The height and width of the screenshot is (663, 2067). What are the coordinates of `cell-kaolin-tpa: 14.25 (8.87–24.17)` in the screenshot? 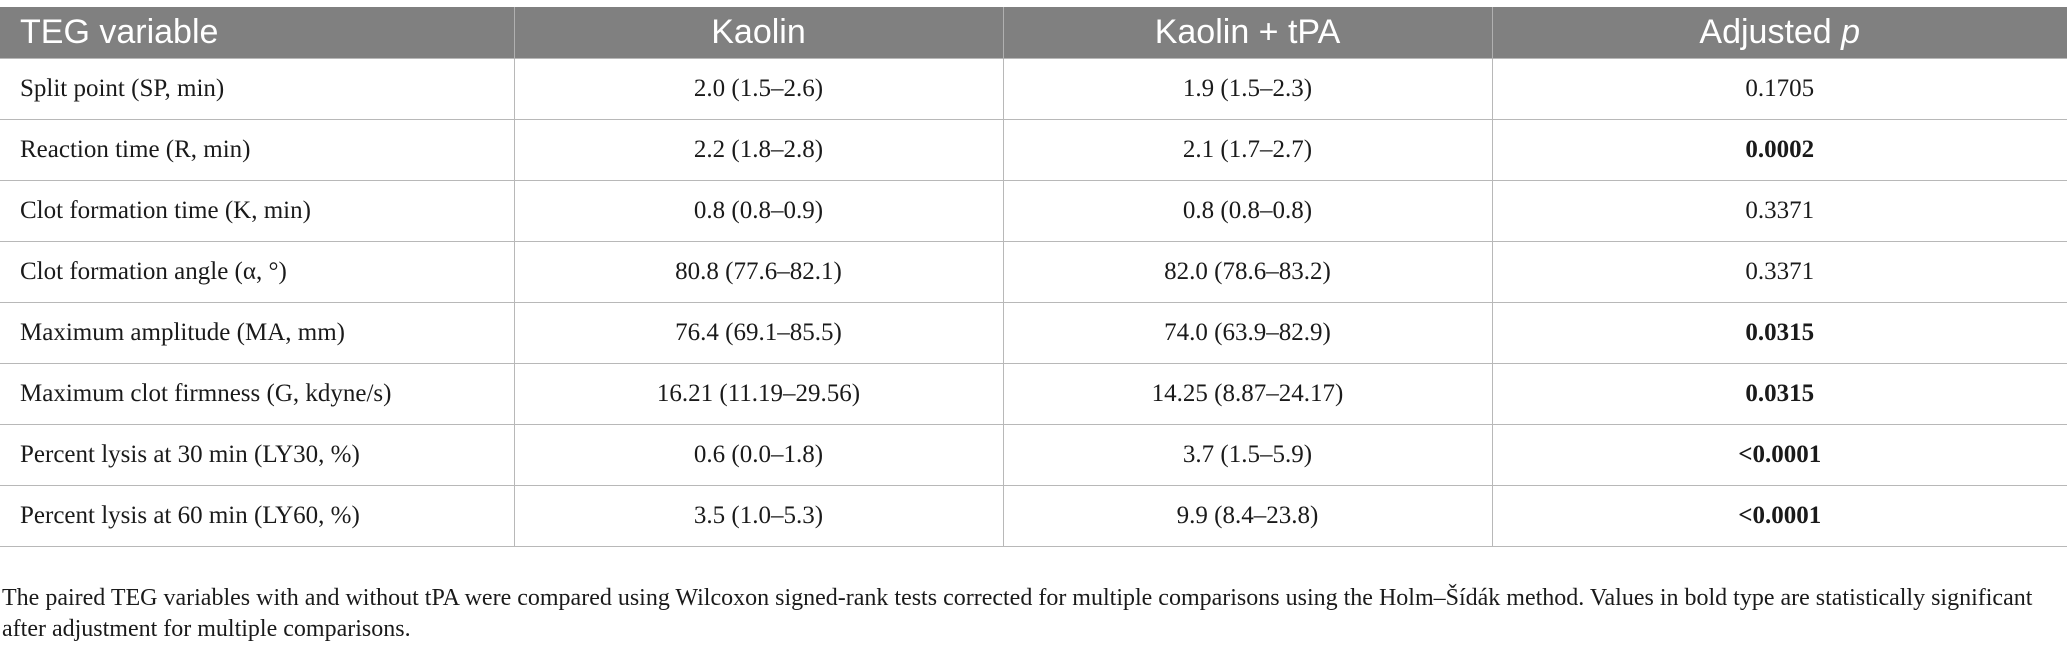 It's located at (1247, 394).